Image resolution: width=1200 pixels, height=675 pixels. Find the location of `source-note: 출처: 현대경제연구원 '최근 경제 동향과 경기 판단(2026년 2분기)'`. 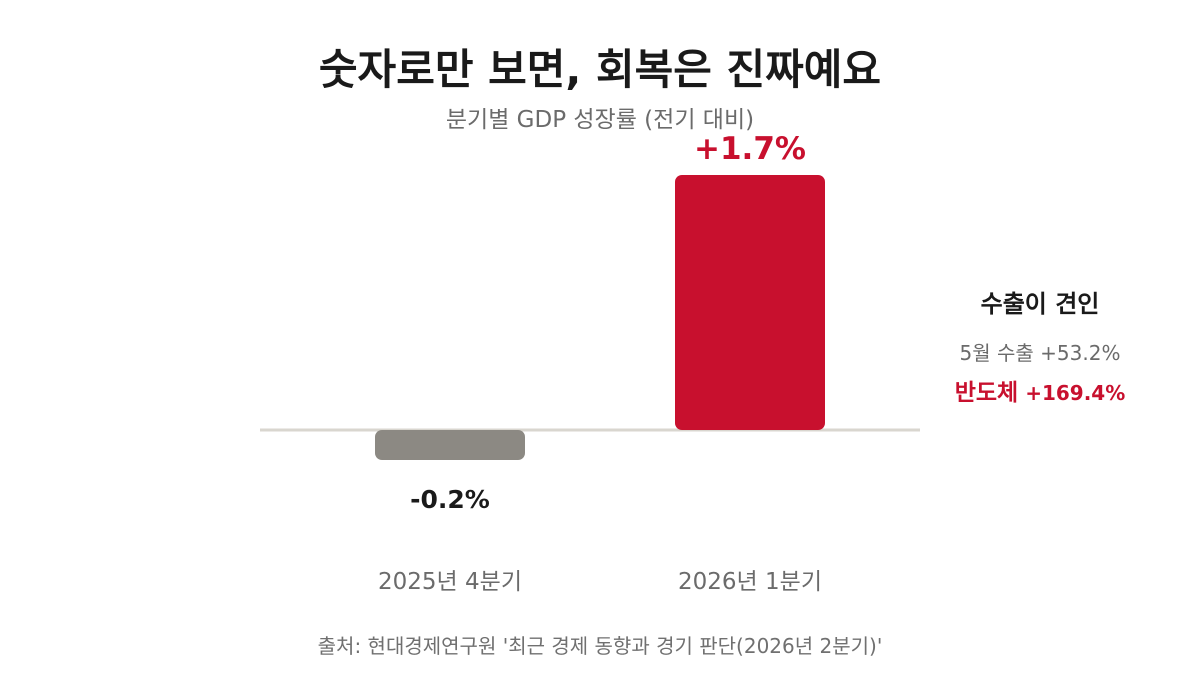

source-note: 출처: 현대경제연구원 '최근 경제 동향과 경기 판단(2026년 2분기)' is located at coordinates (600, 646).